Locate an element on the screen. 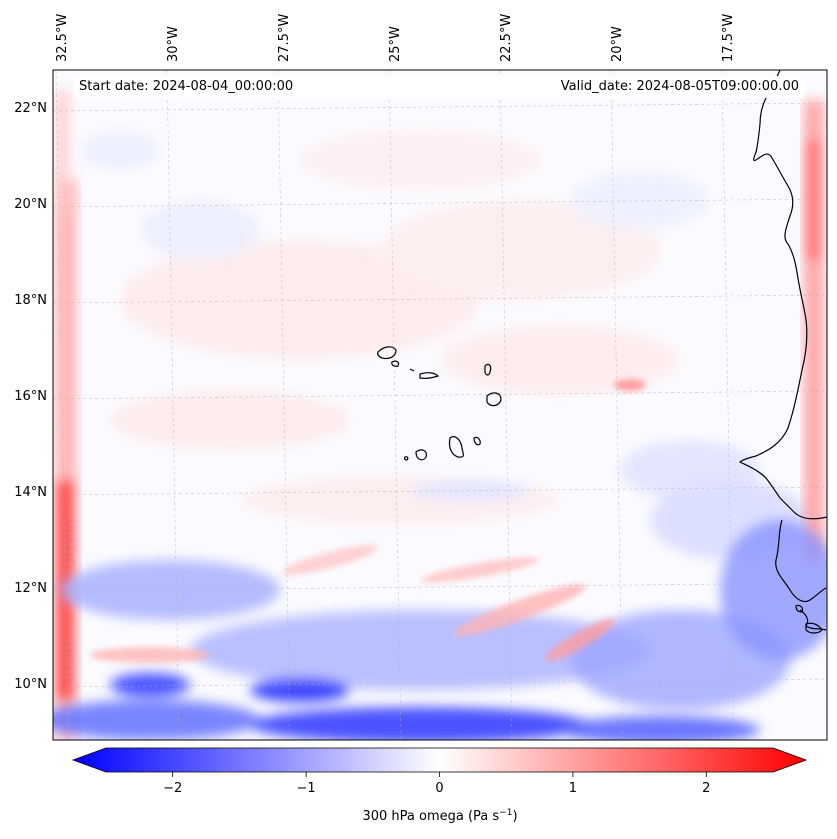  colorbar: −2 −1 0 1 2 300 hPa omega (Pa s−1) is located at coordinates (439, 785).